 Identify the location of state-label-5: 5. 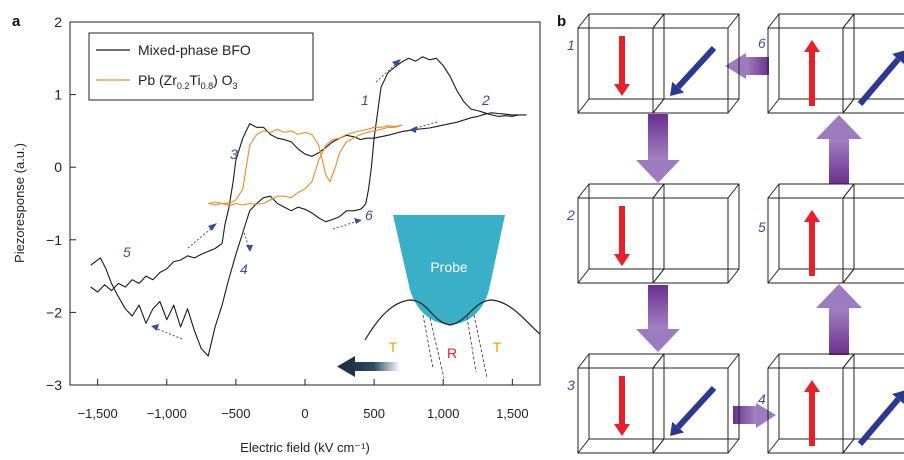
(762, 227).